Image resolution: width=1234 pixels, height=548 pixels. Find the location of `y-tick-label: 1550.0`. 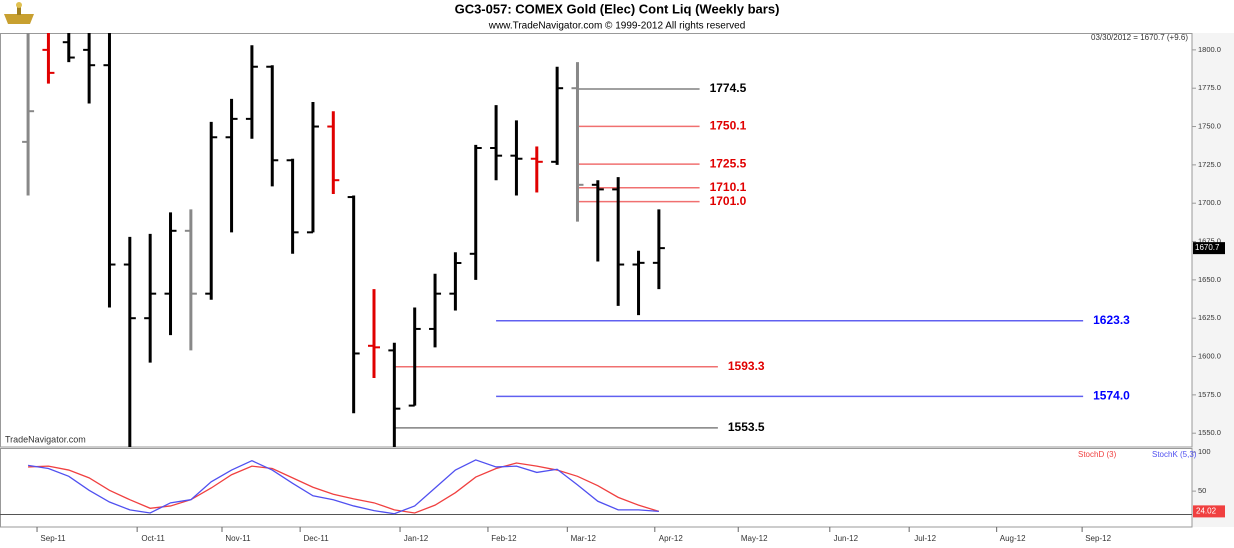

y-tick-label: 1550.0 is located at coordinates (1209, 432).